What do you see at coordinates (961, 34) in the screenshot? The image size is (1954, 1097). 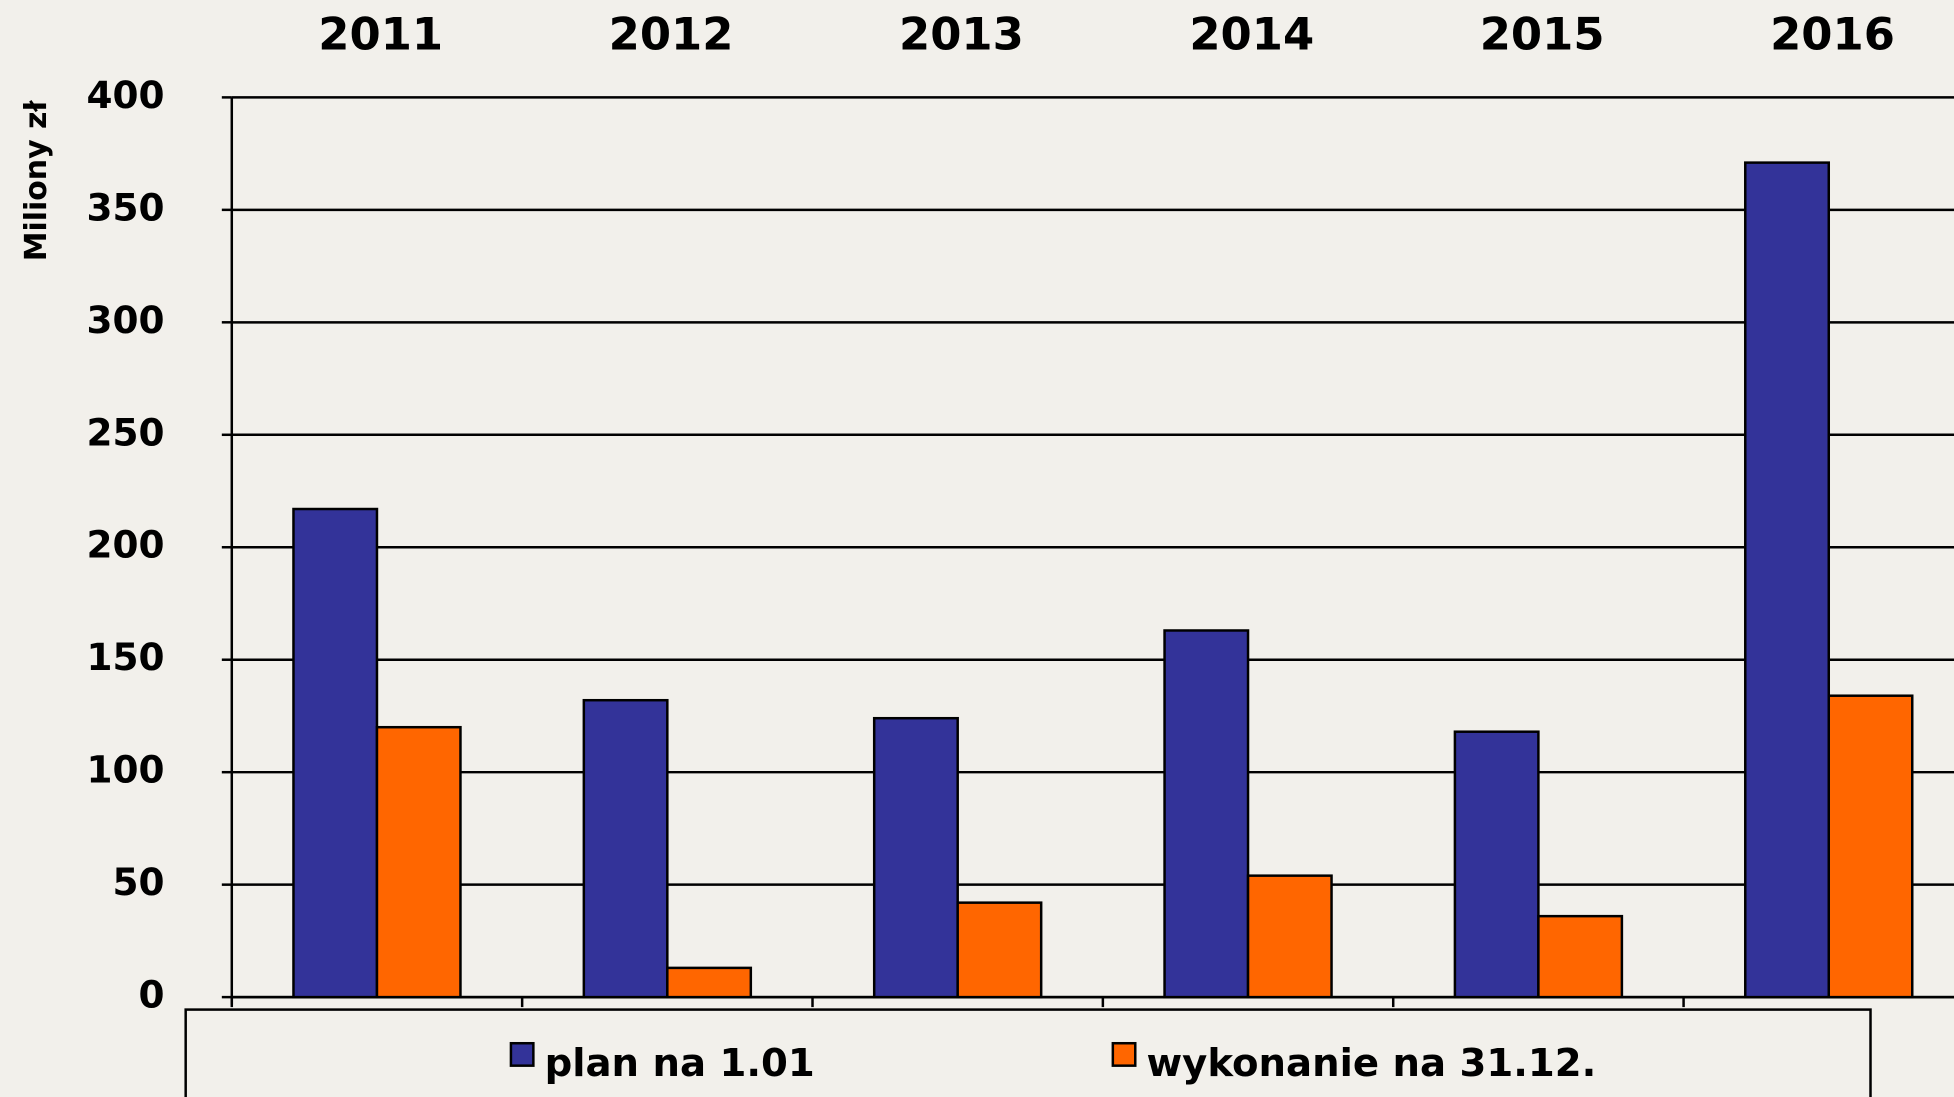 I see `x-tick-label: 2013` at bounding box center [961, 34].